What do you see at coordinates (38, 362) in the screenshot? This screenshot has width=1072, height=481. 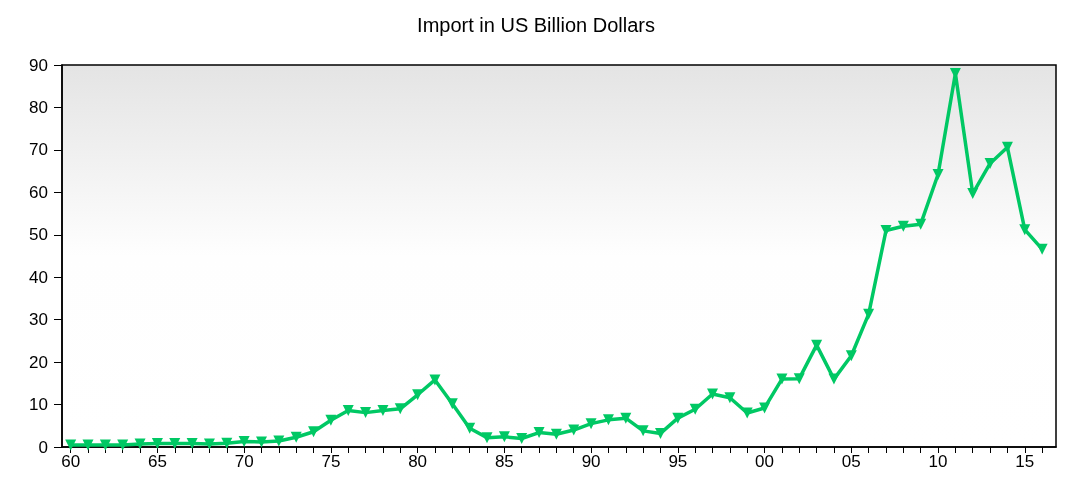 I see `y-tick-label: 20` at bounding box center [38, 362].